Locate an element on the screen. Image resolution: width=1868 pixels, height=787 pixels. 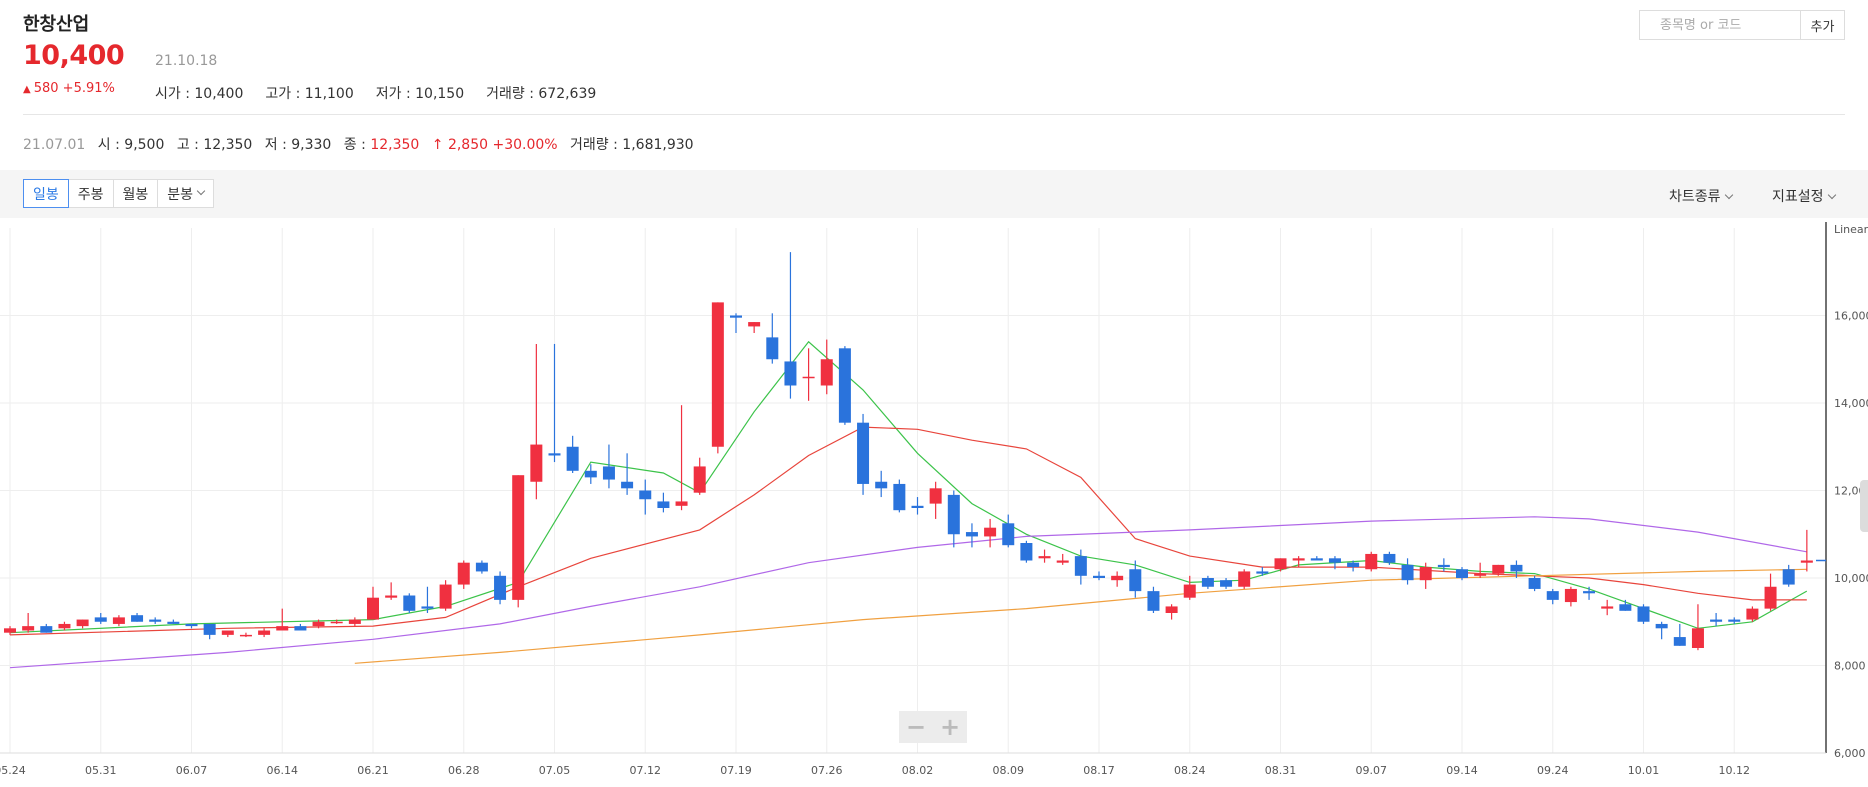
chart-type-label: 차트종류 is located at coordinates (1695, 197).